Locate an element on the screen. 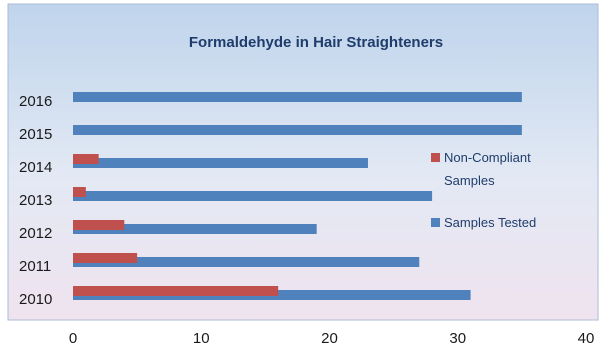 Image resolution: width=606 pixels, height=349 pixels. y-axis-labels: 2010 2011 2012 2013 2014 2015 2016 is located at coordinates (35, 200).